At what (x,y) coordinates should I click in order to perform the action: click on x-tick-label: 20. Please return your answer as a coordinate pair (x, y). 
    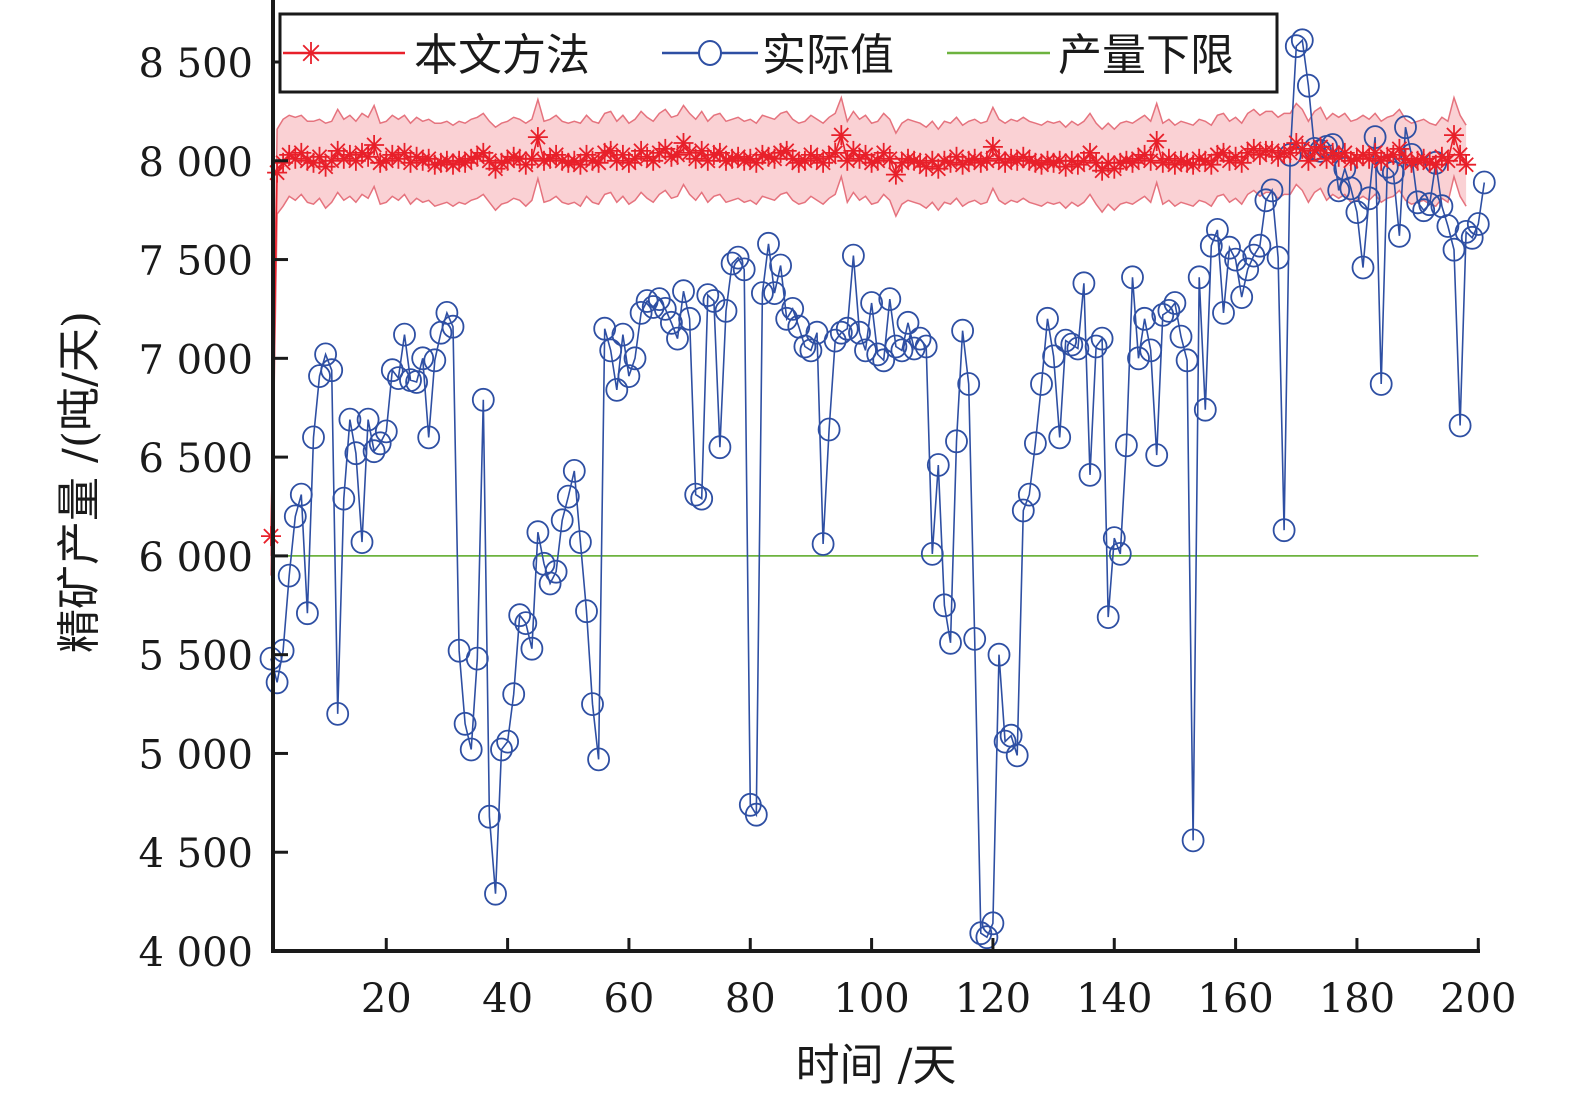
    Looking at the image, I should click on (386, 999).